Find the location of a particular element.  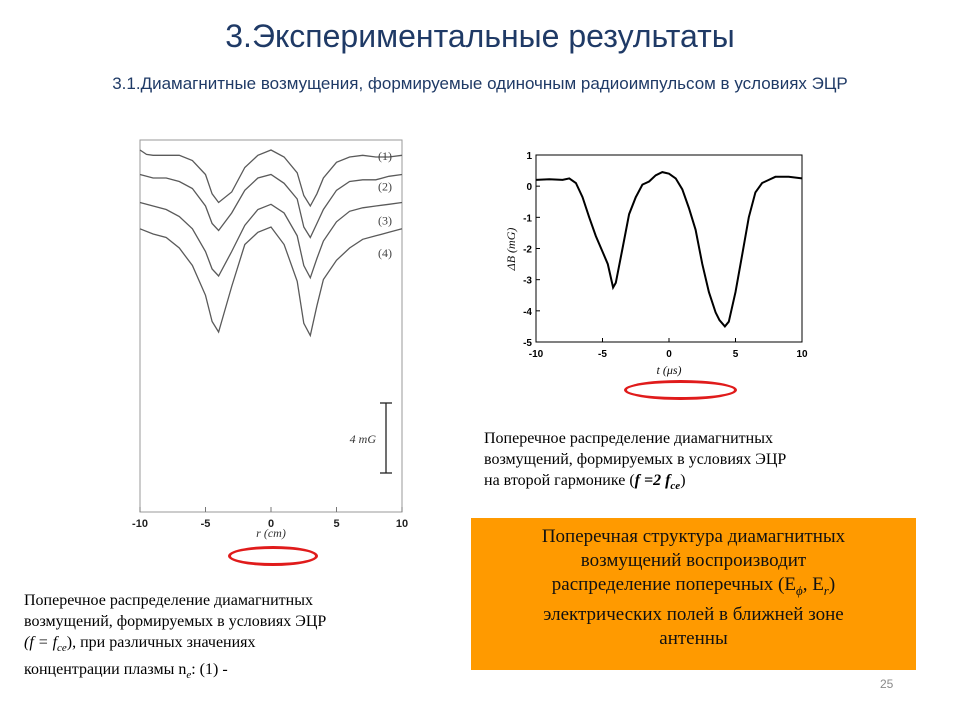

right-x-ticks: -10 -5 0 5 10 is located at coordinates (668, 349).